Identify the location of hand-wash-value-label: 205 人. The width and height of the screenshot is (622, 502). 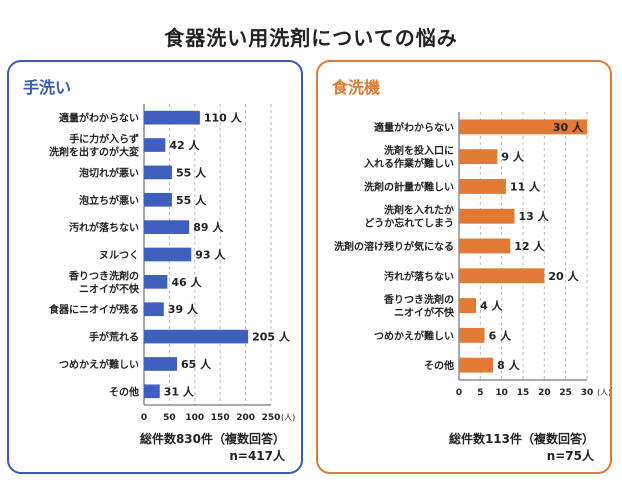
(271, 337).